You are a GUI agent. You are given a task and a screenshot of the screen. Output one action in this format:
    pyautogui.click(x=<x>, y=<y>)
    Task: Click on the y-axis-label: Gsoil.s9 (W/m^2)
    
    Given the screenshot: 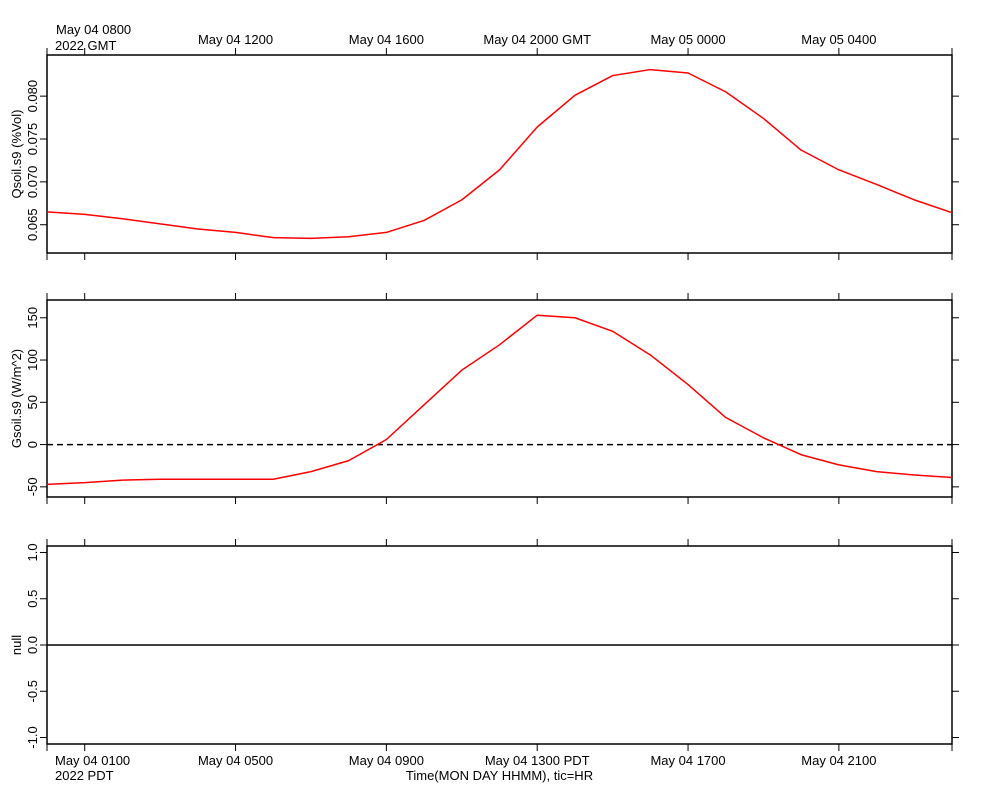 What is the action you would take?
    pyautogui.click(x=16, y=398)
    